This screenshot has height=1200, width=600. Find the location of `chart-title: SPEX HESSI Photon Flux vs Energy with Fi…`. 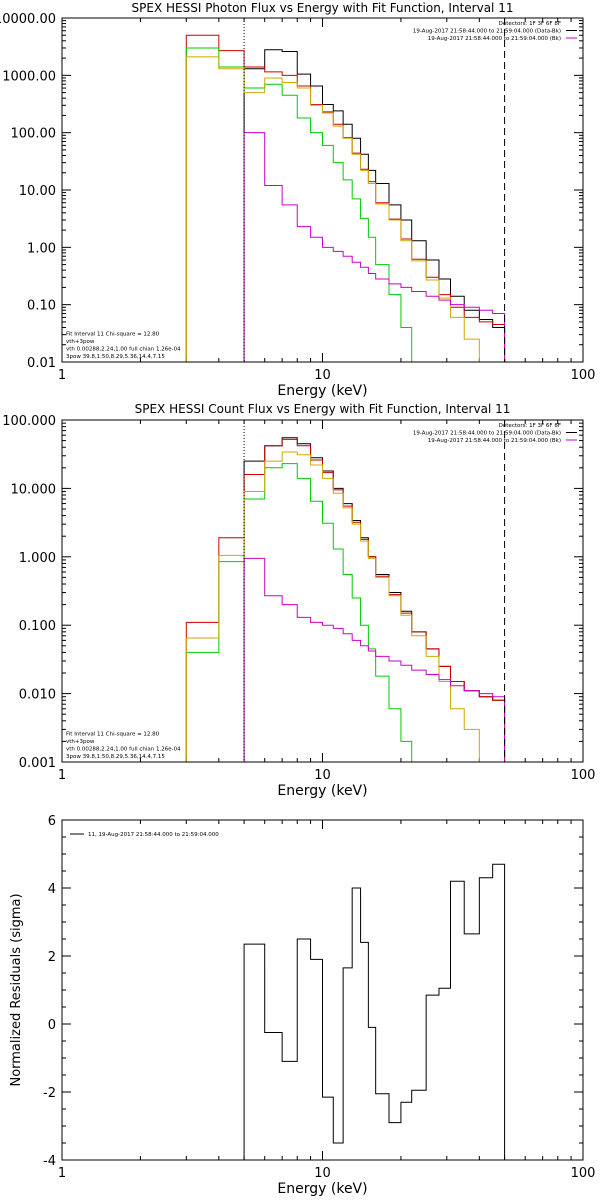

chart-title: SPEX HESSI Photon Flux vs Energy with Fi… is located at coordinates (323, 8).